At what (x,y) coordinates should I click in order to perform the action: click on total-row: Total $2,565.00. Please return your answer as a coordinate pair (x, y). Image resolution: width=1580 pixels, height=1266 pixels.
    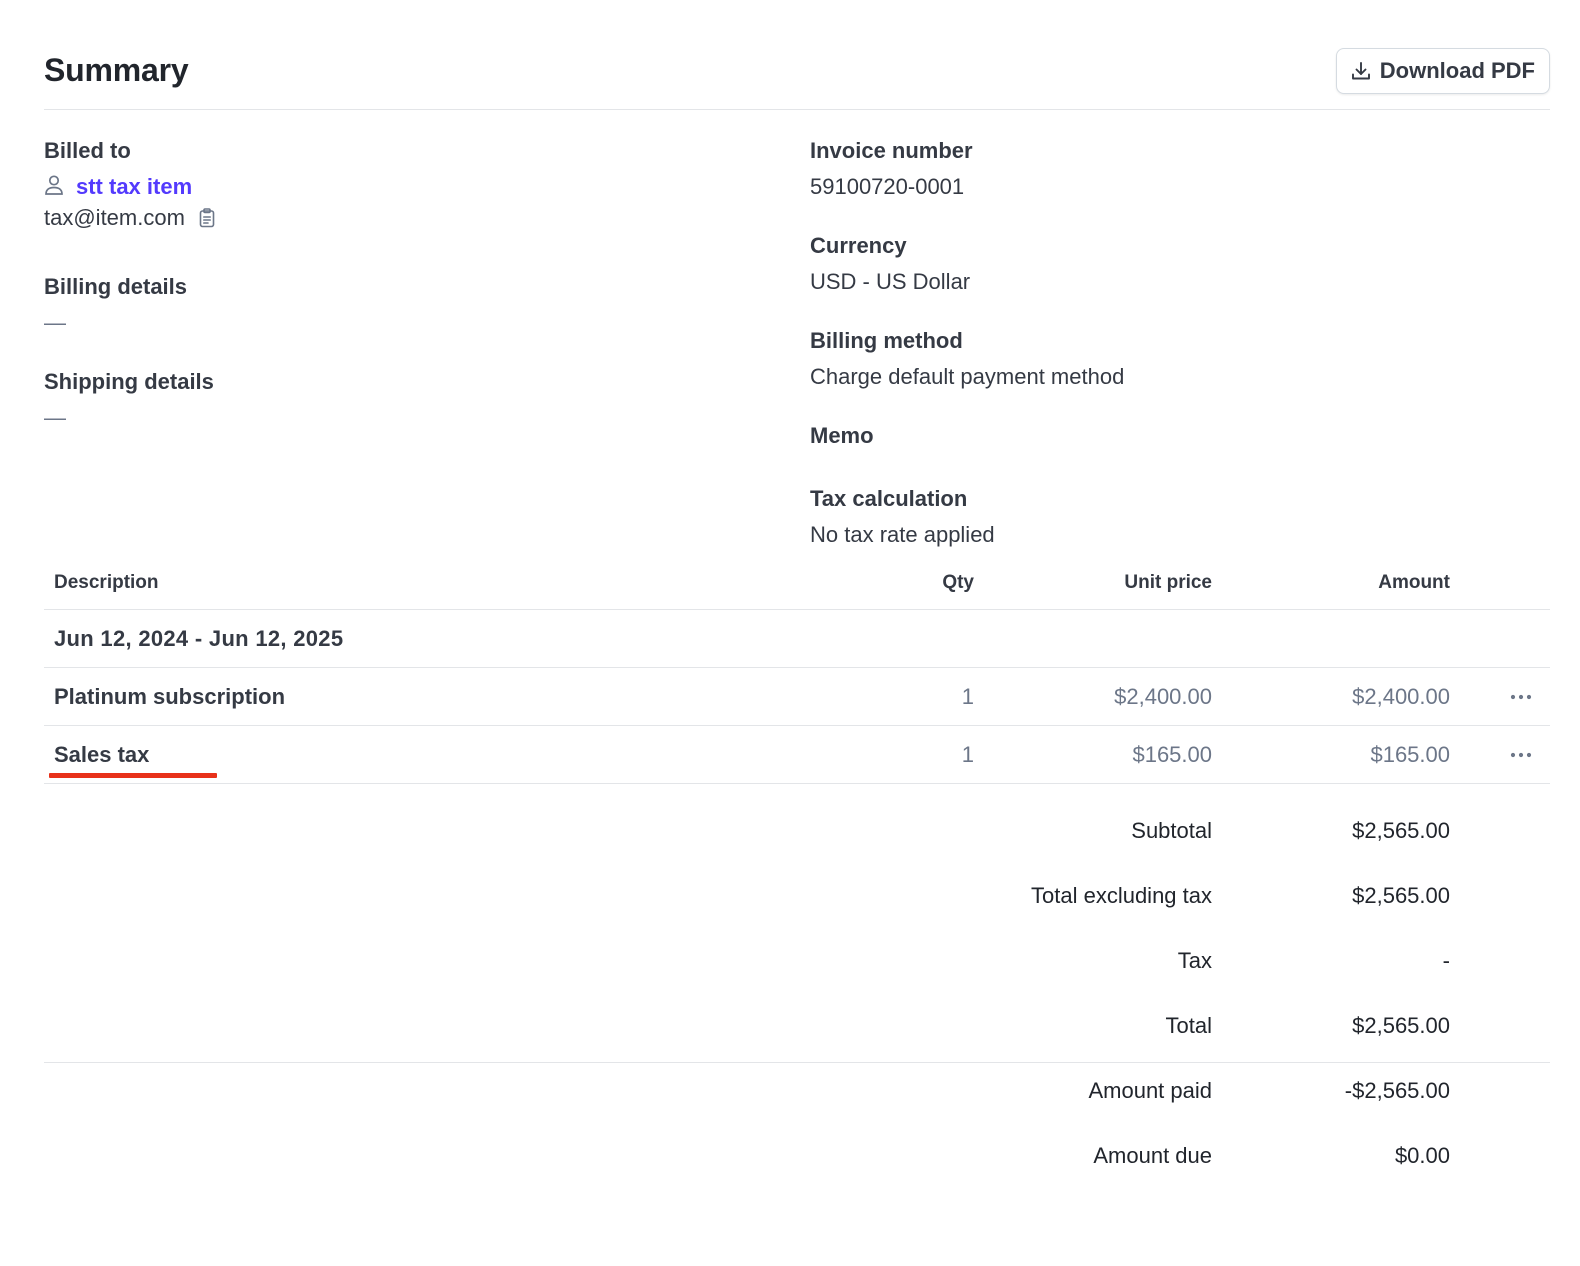
    Looking at the image, I should click on (797, 1027).